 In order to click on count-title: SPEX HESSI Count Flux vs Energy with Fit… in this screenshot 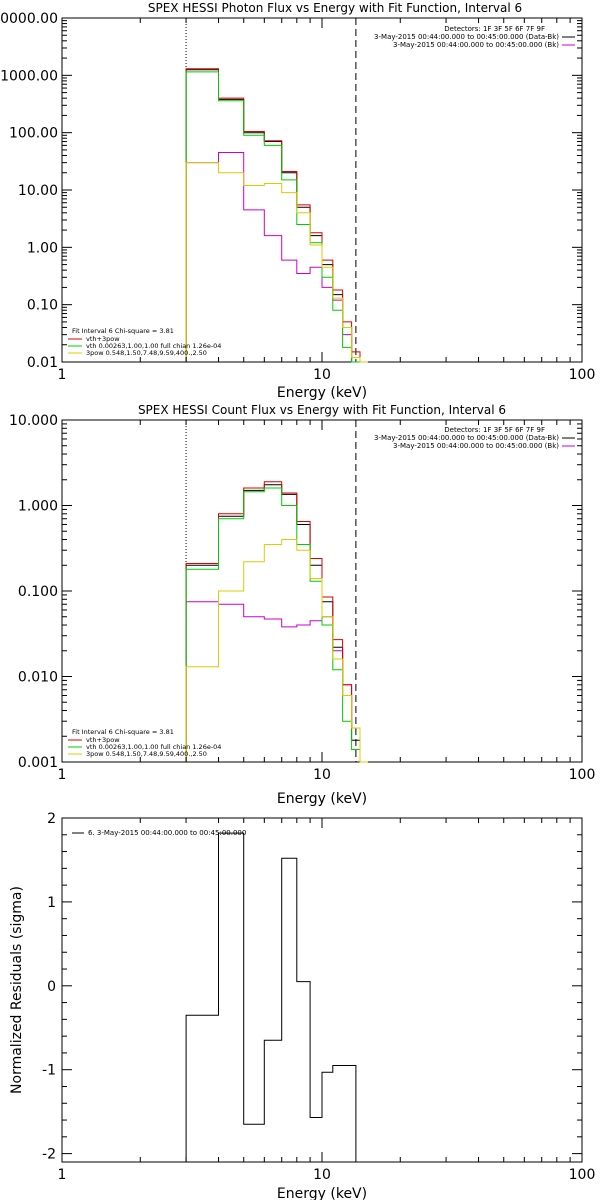, I will do `click(322, 410)`.